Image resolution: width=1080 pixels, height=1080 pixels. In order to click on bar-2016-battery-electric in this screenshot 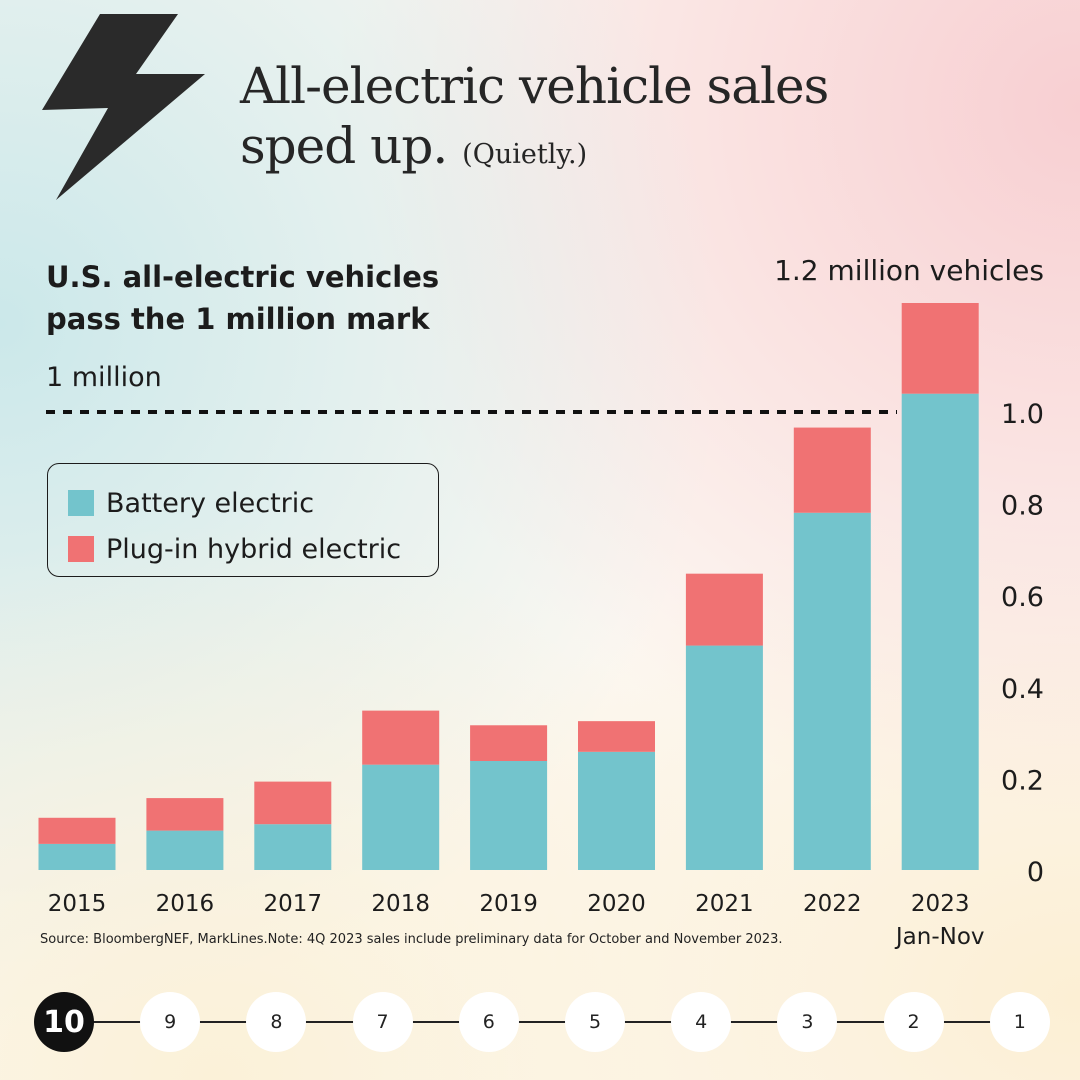, I will do `click(185, 850)`.